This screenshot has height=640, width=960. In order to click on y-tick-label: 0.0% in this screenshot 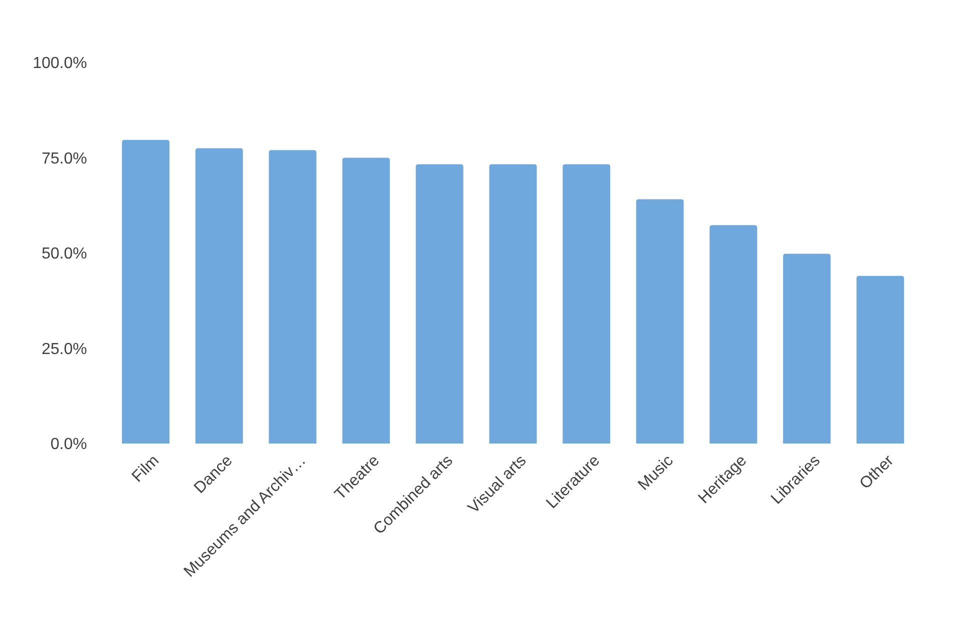, I will do `click(68, 445)`.